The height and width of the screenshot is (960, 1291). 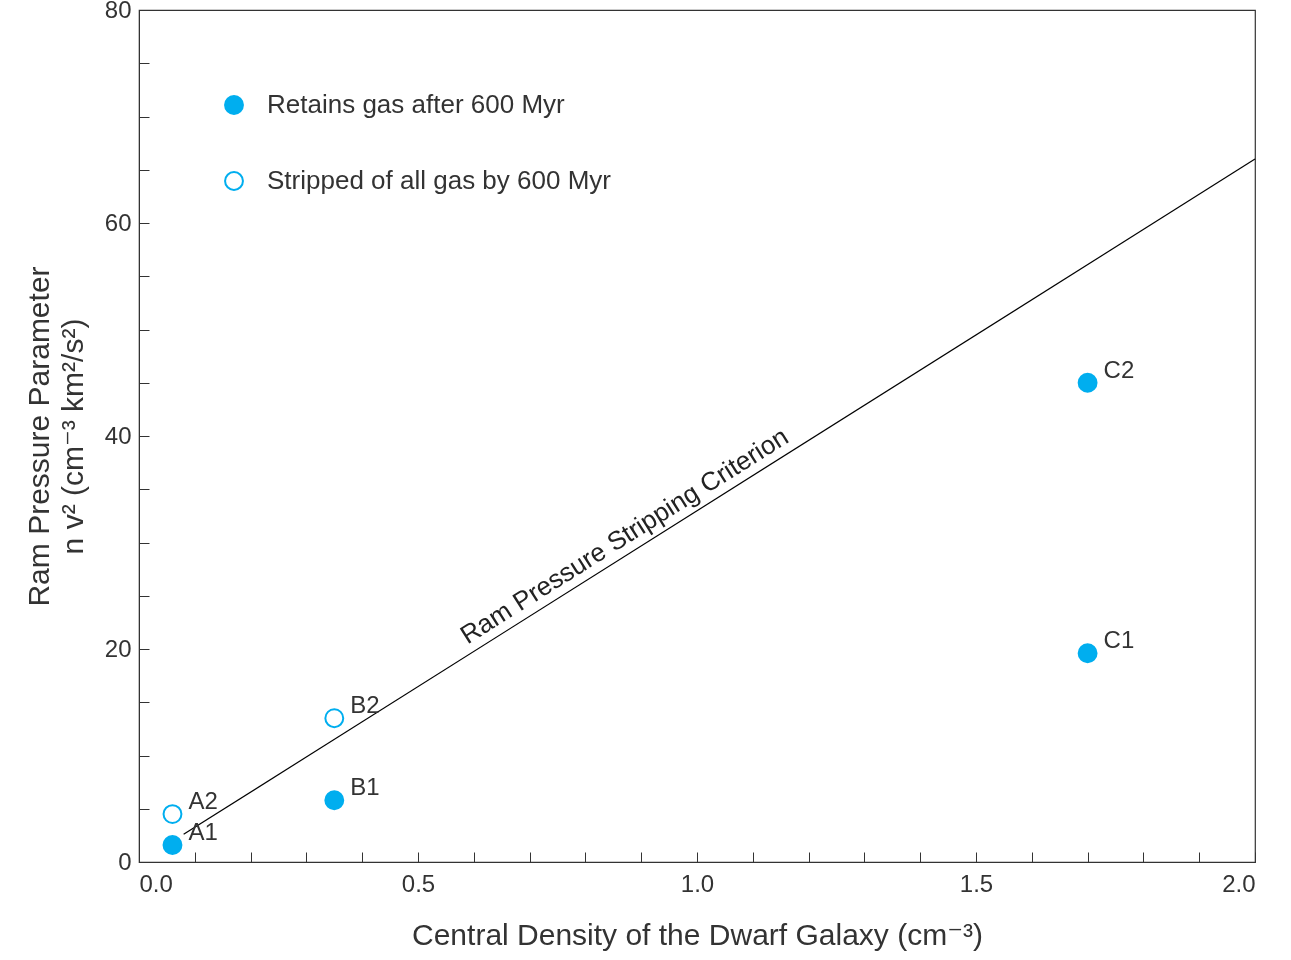 I want to click on x-tick-label: 1.5, so click(x=976, y=883).